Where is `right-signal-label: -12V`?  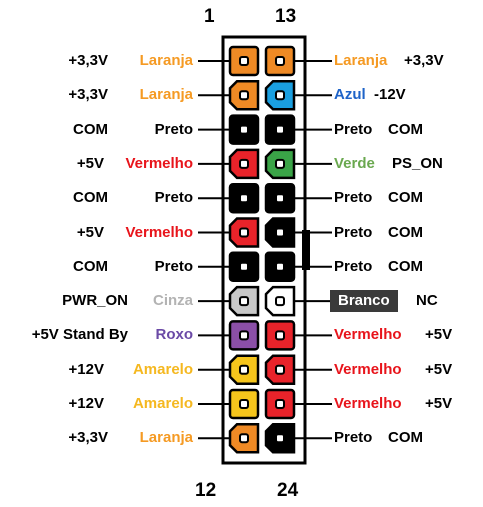
right-signal-label: -12V is located at coordinates (390, 95).